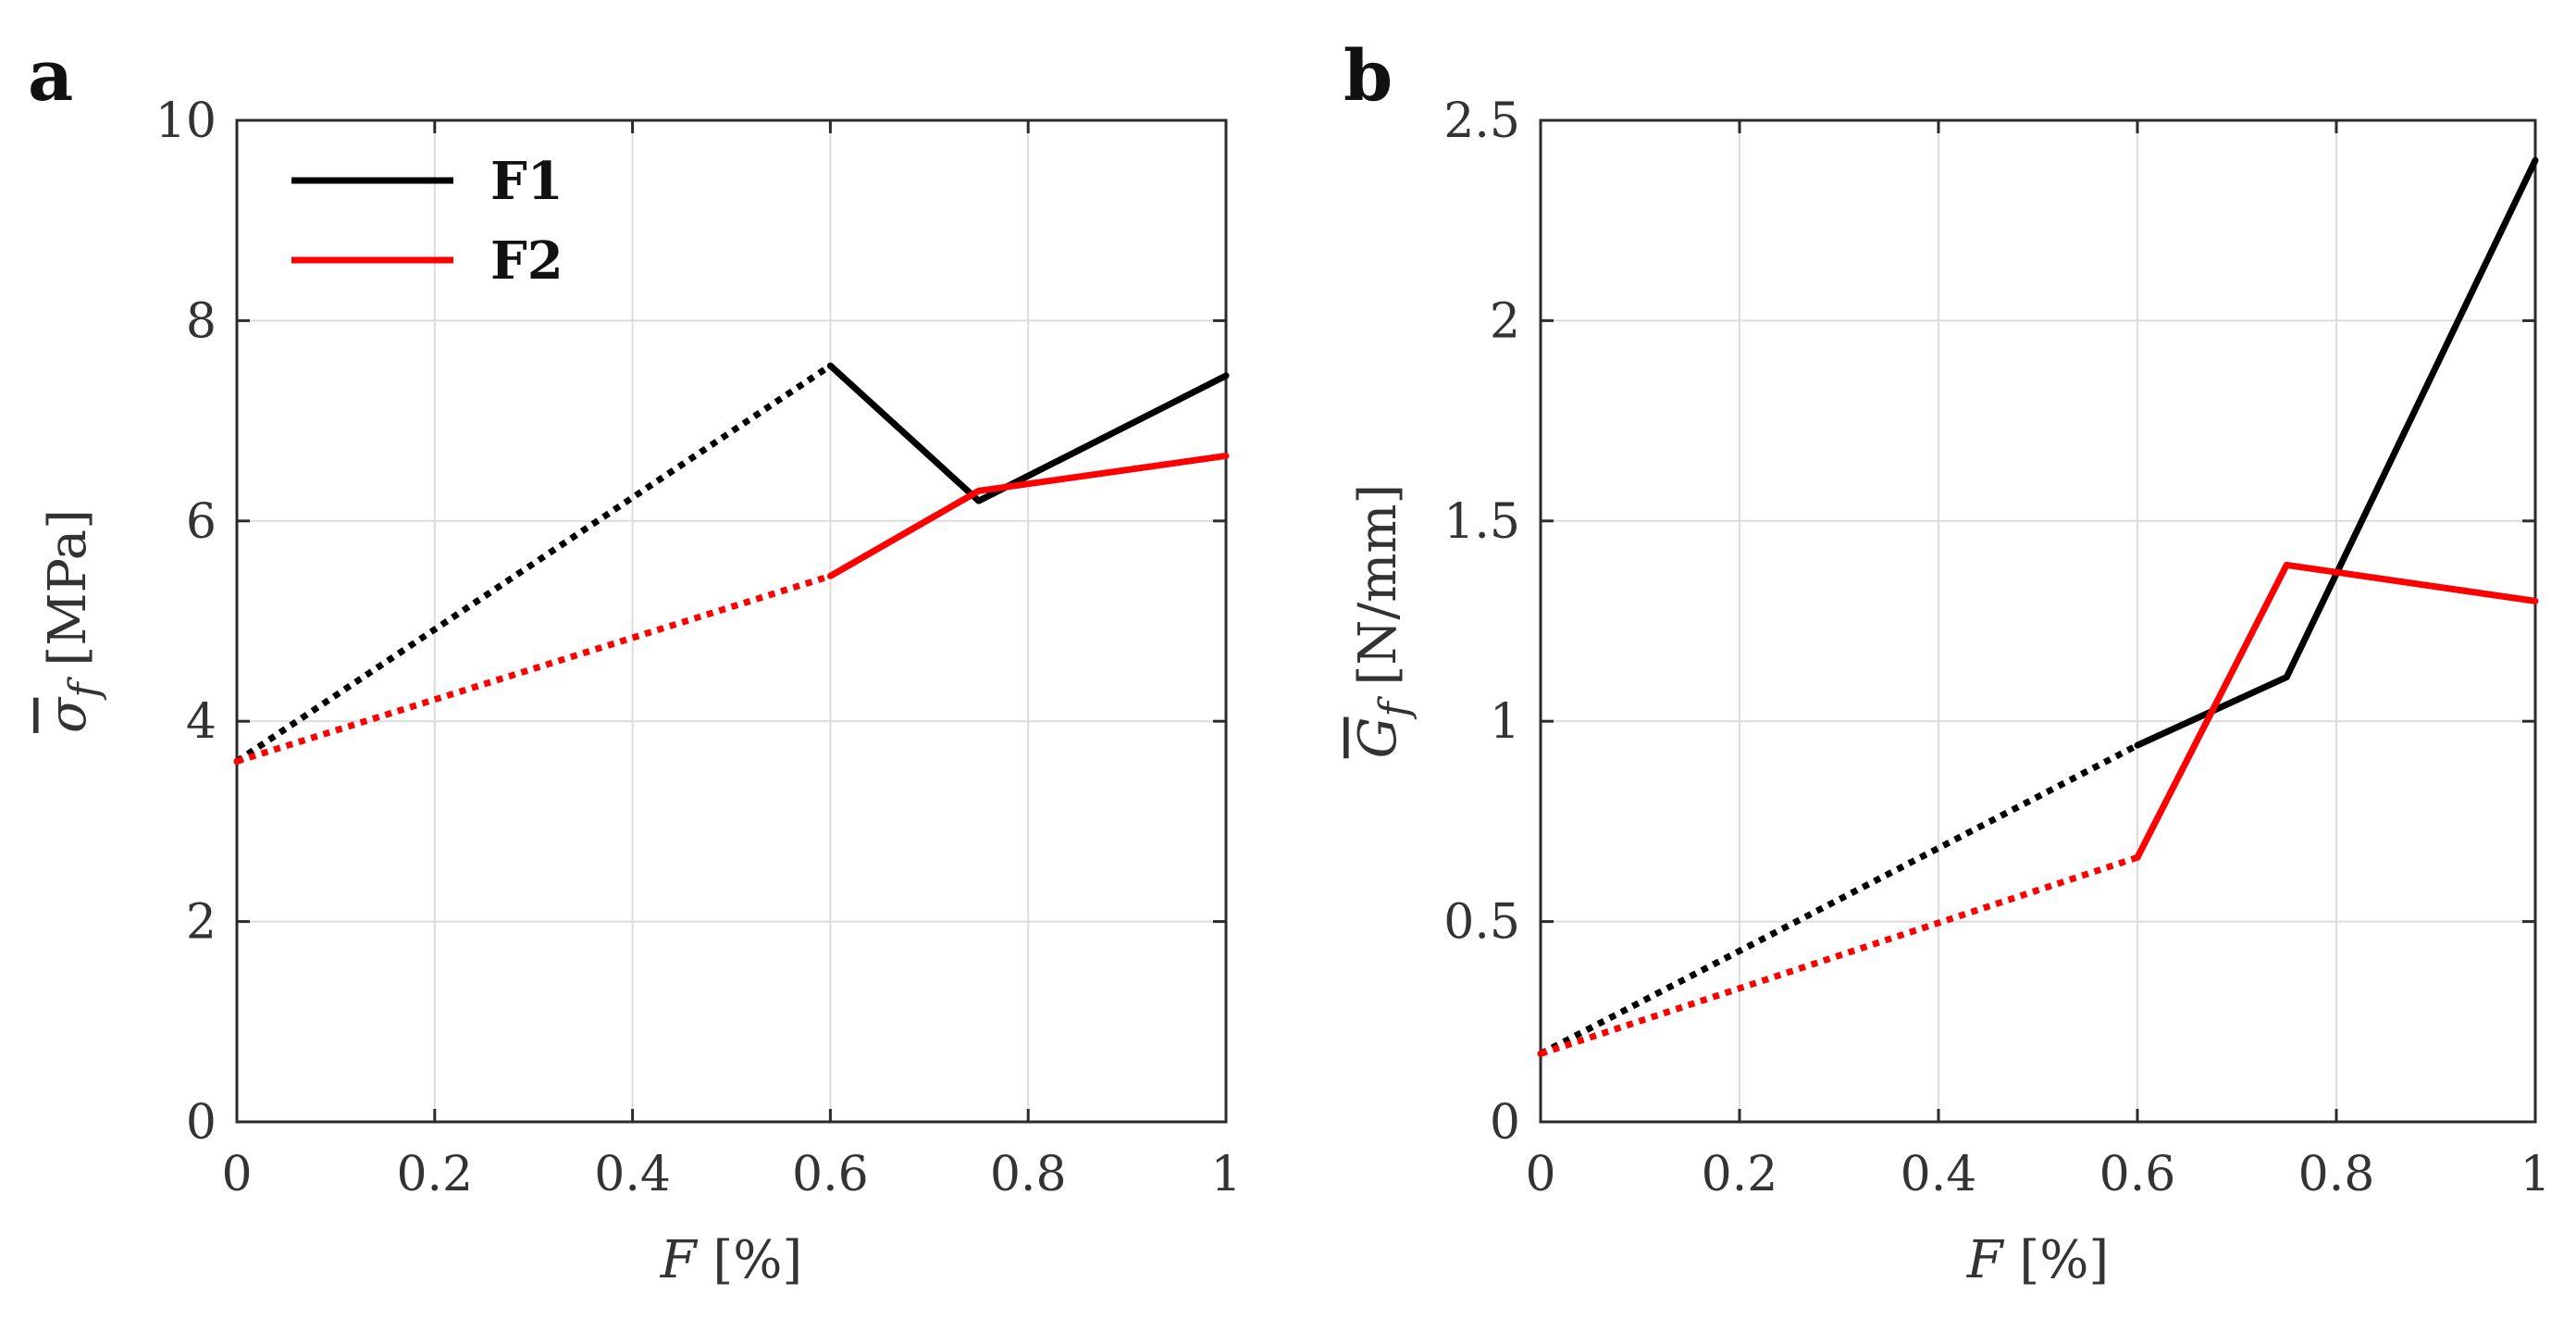 The image size is (2576, 1344). What do you see at coordinates (1378, 593) in the screenshot?
I see `y-axis-unit: [N/mm]` at bounding box center [1378, 593].